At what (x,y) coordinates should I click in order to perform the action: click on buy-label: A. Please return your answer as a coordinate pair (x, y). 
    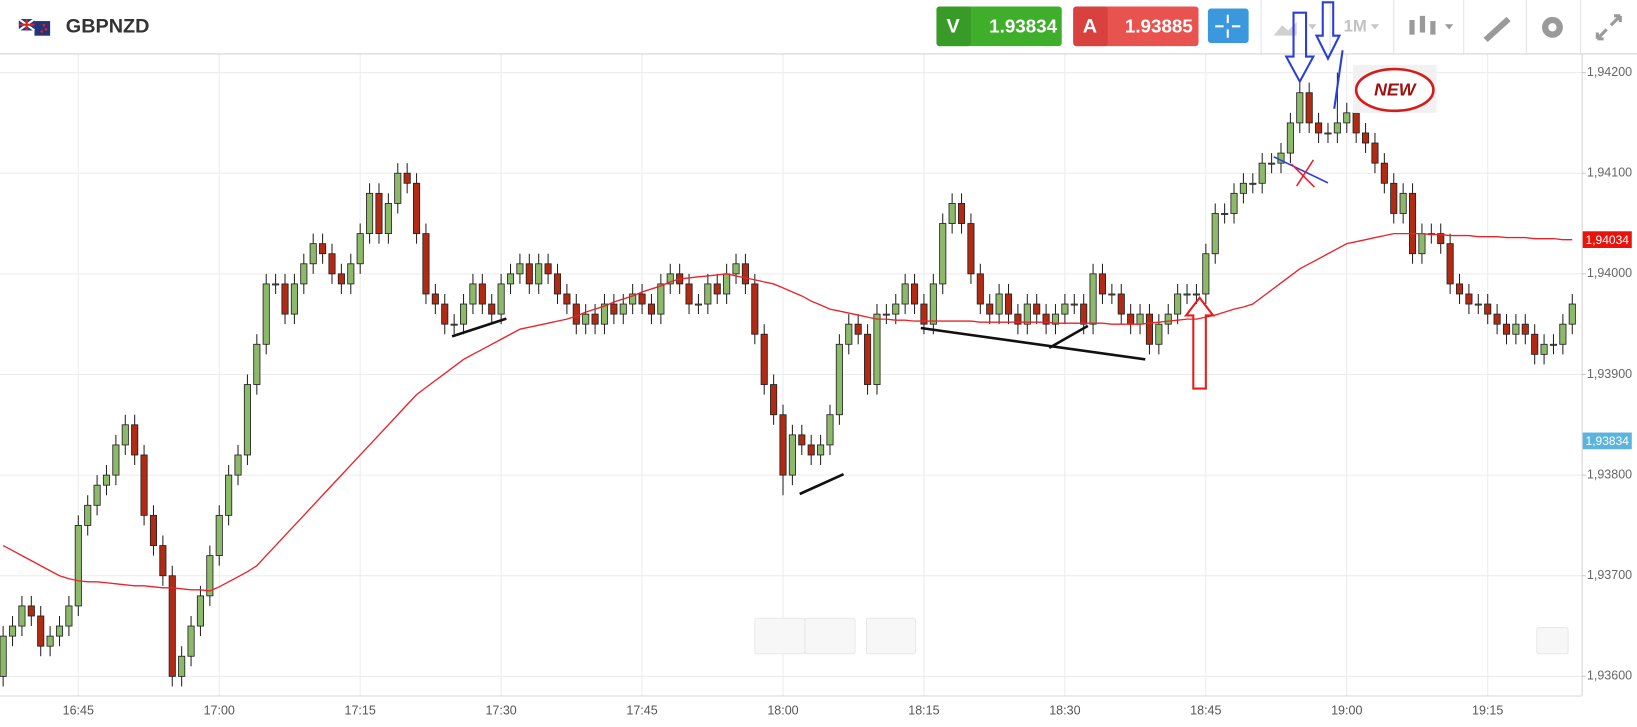
    Looking at the image, I should click on (1090, 27).